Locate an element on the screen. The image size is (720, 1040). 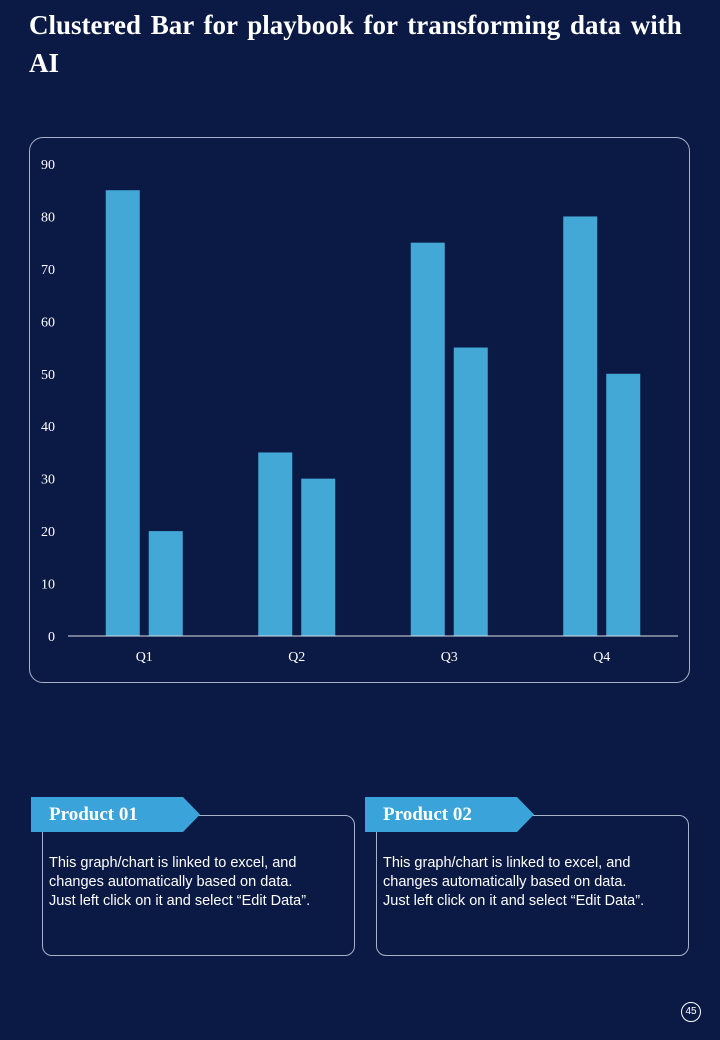
product-02-heading: Product 02 is located at coordinates (427, 814).